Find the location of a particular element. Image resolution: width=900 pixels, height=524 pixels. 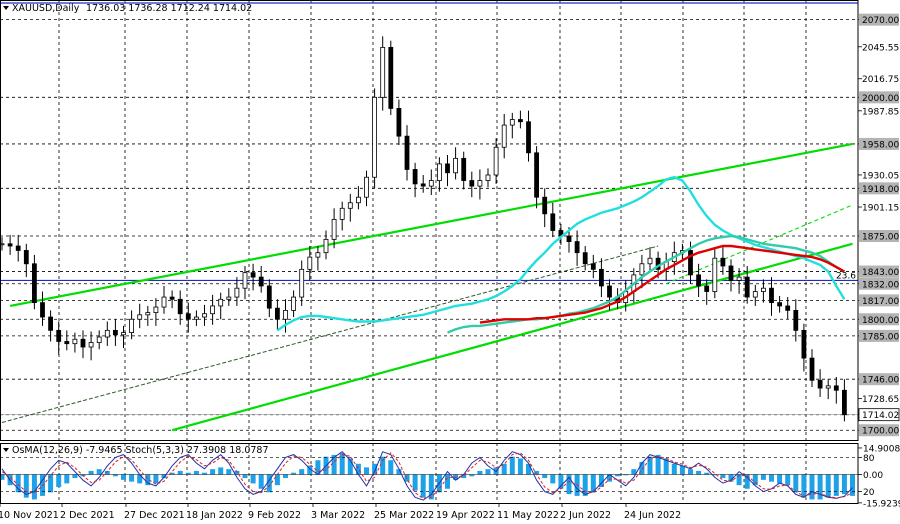

sub-panel-border is located at coordinates (429, 473).